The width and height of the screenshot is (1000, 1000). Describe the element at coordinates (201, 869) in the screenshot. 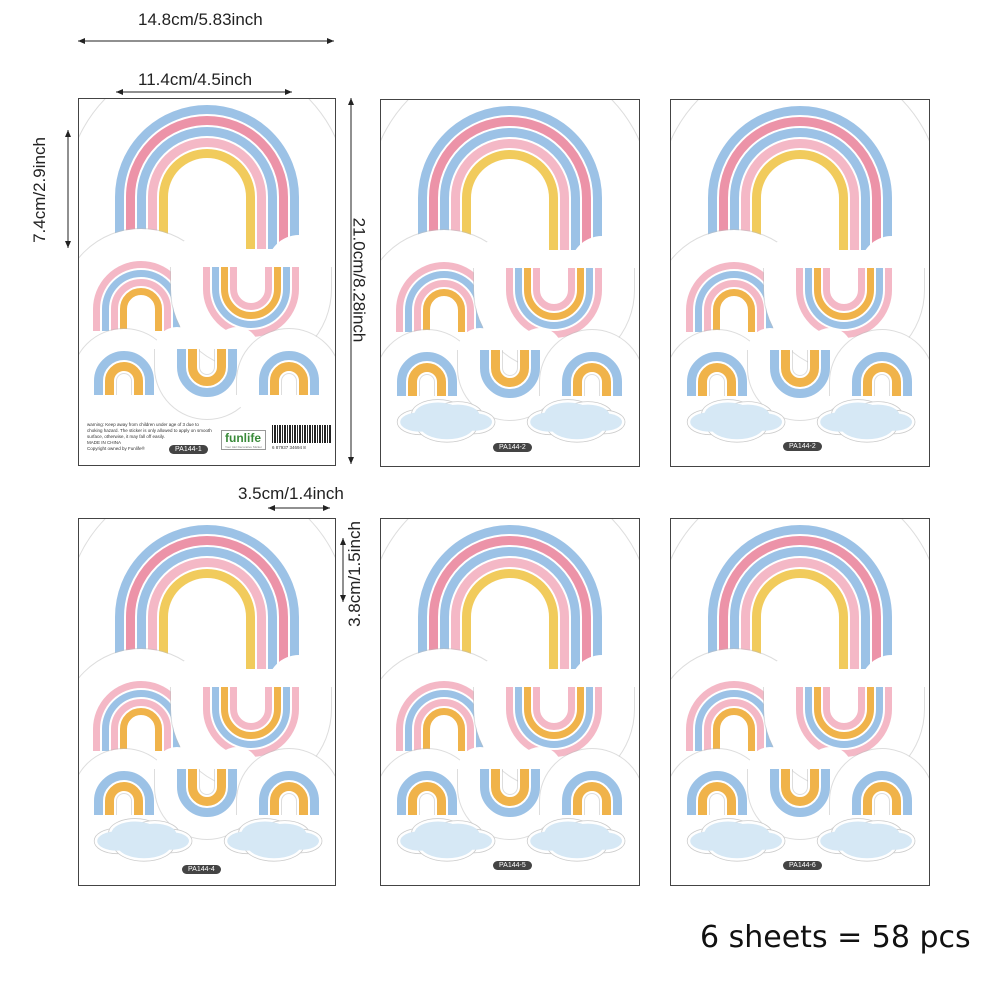

I see `sheet-code: PA144-4` at that location.